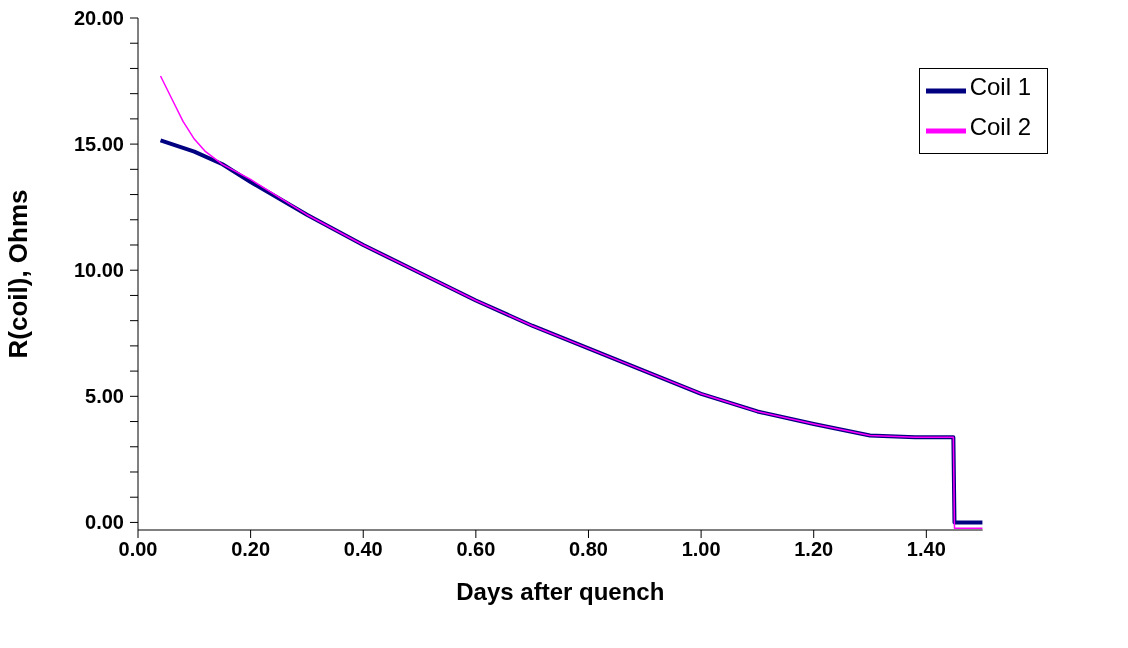 The width and height of the screenshot is (1128, 648). I want to click on x-tick-label: 0.60, so click(476, 549).